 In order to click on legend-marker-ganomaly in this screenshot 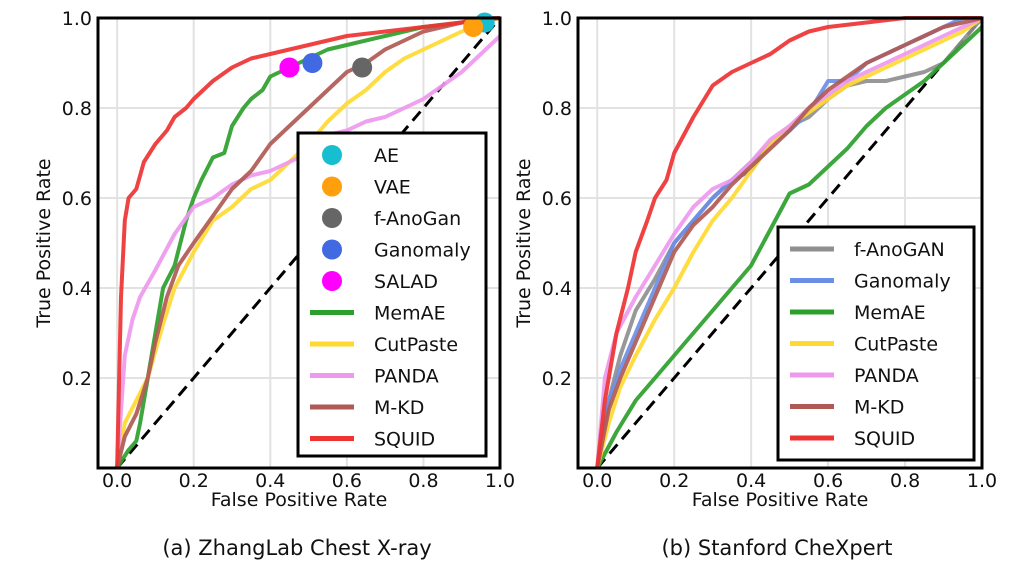, I will do `click(332, 249)`.